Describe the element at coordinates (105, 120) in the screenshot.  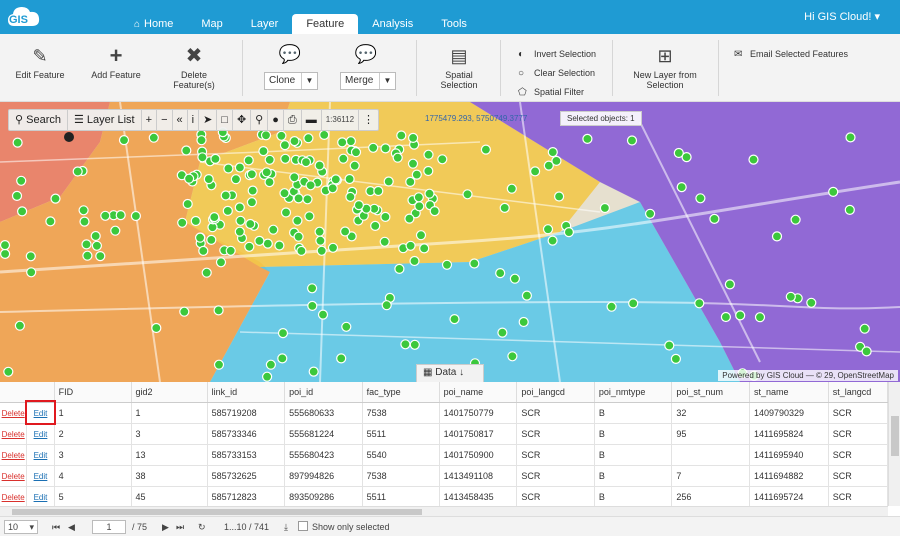
I see `layer-list-button: ☰ Layer List` at that location.